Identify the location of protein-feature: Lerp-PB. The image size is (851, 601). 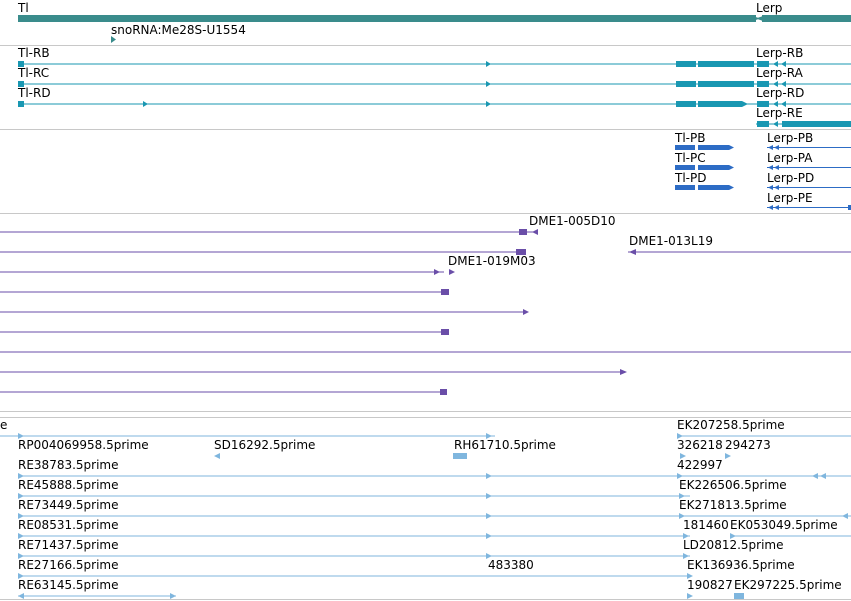
(809, 140).